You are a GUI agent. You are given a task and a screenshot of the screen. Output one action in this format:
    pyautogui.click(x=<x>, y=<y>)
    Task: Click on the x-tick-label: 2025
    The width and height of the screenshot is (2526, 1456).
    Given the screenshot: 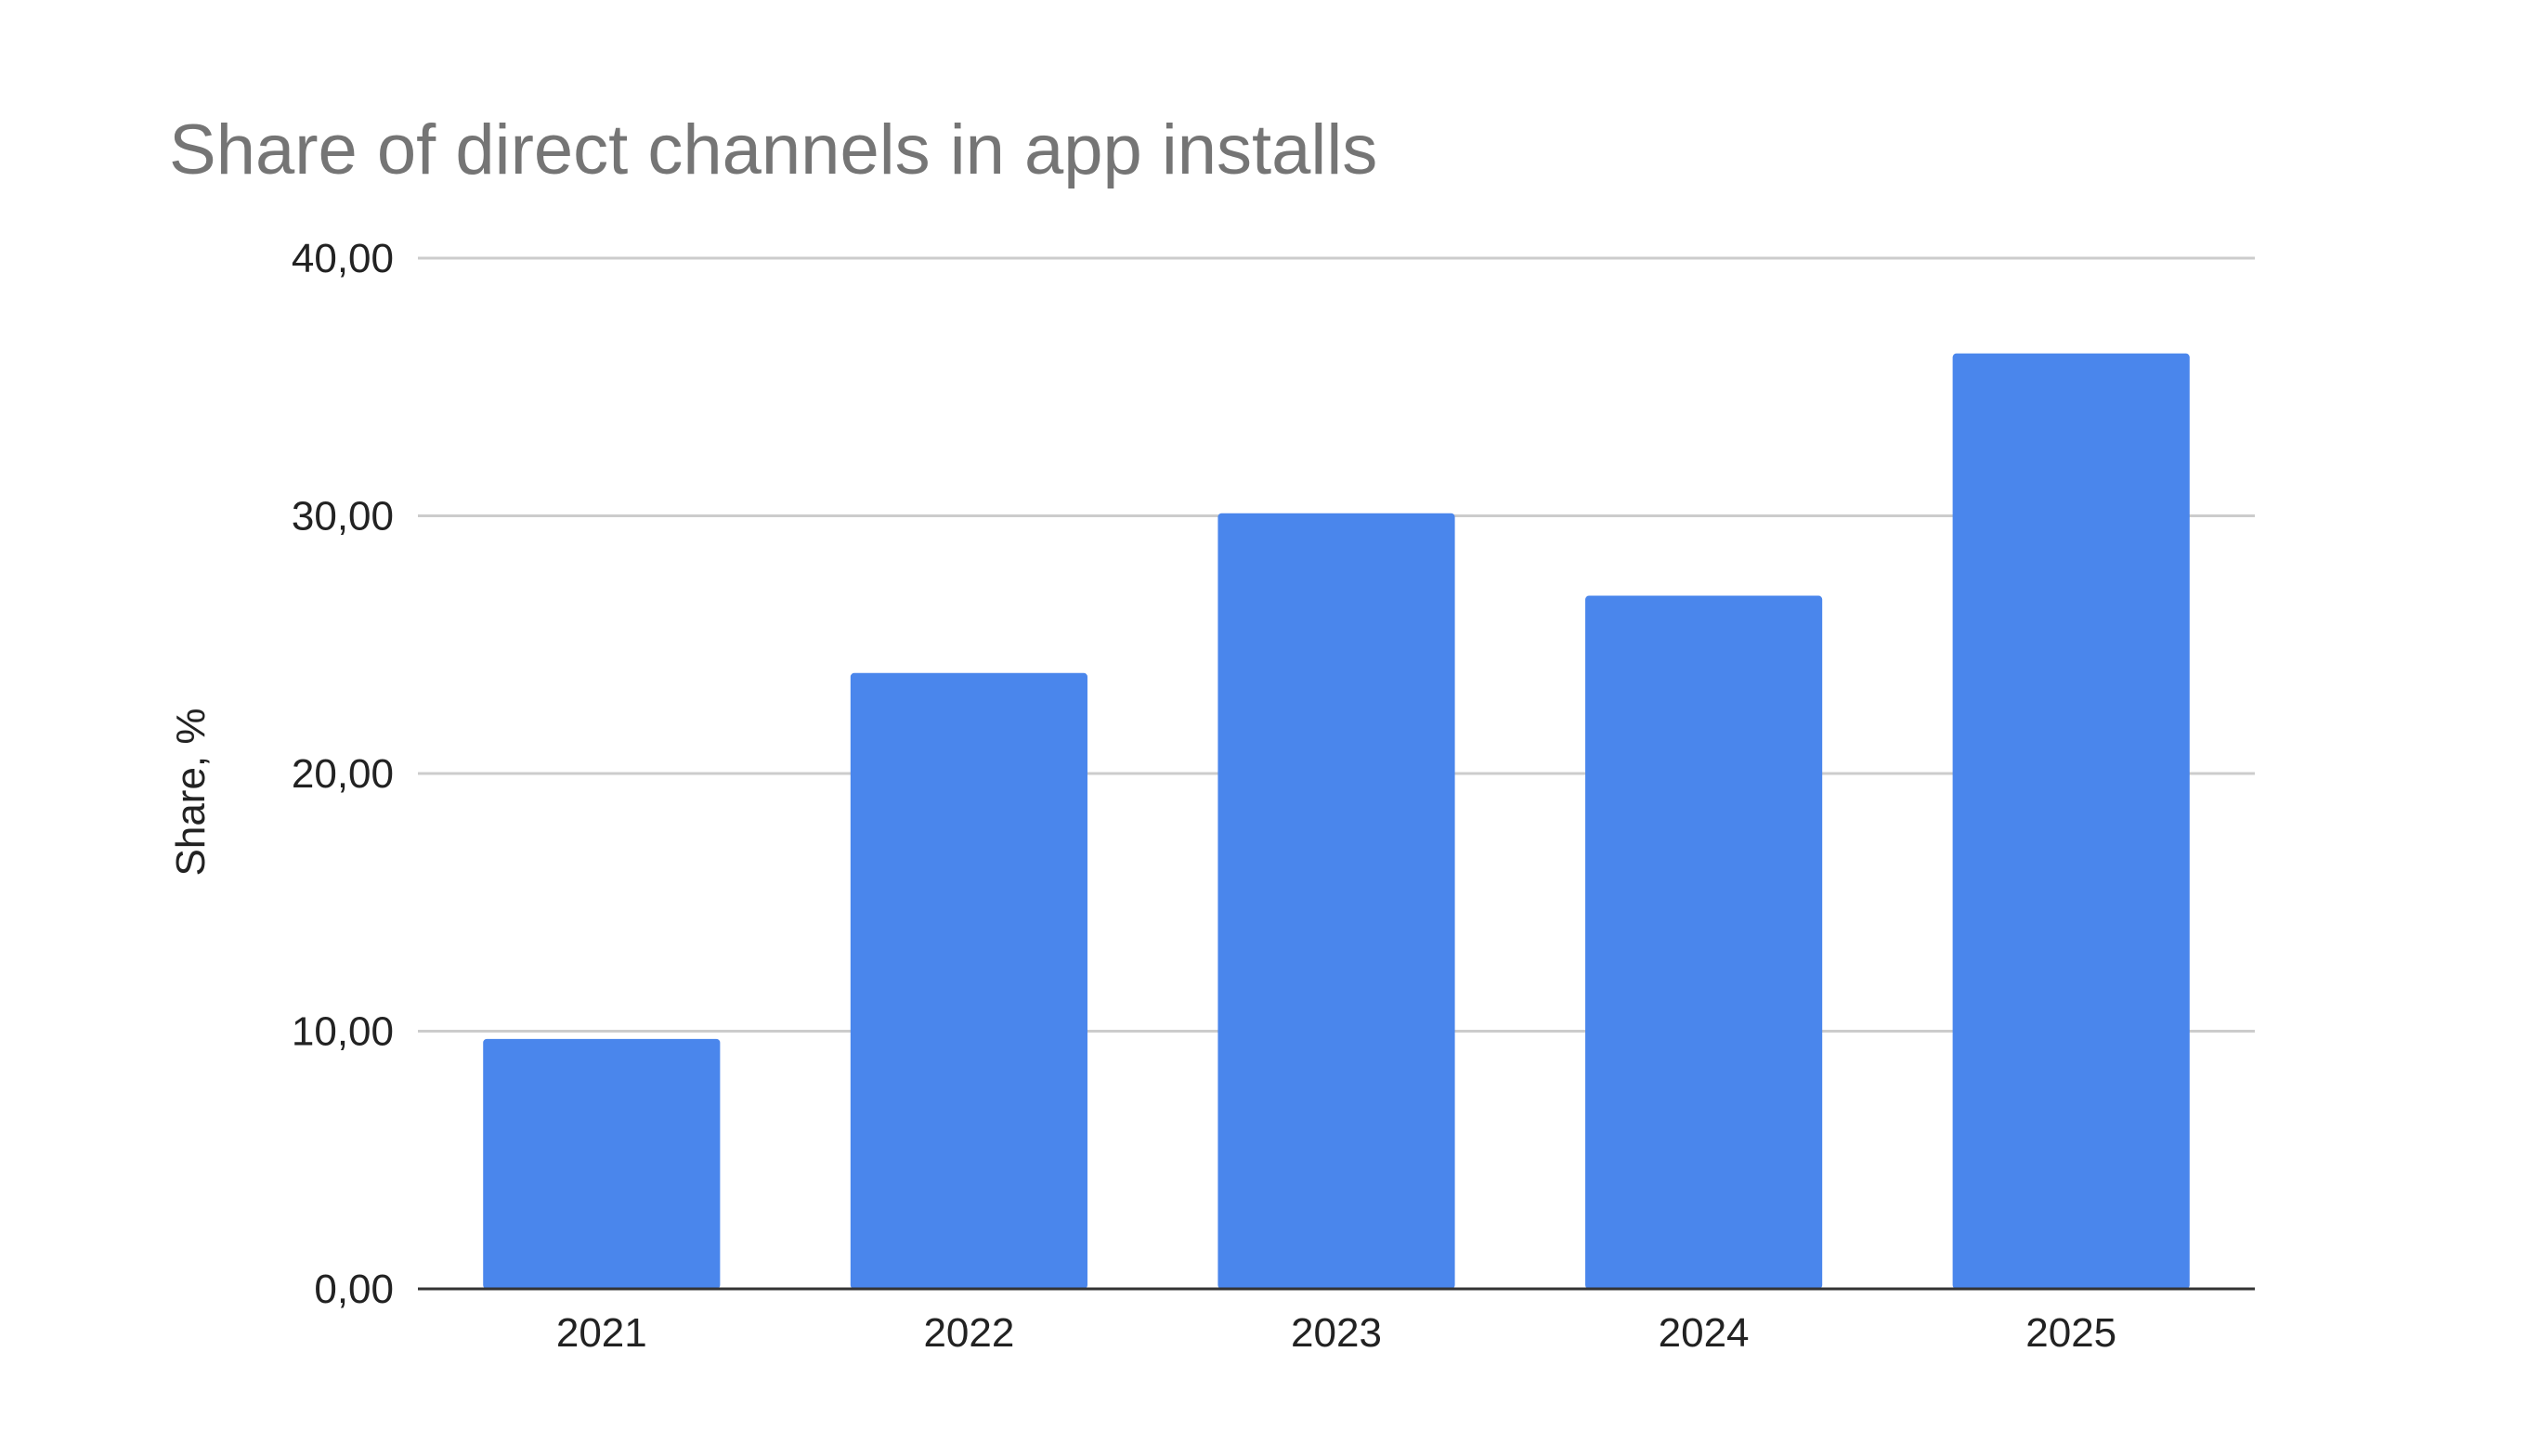 What is the action you would take?
    pyautogui.click(x=2070, y=1333)
    